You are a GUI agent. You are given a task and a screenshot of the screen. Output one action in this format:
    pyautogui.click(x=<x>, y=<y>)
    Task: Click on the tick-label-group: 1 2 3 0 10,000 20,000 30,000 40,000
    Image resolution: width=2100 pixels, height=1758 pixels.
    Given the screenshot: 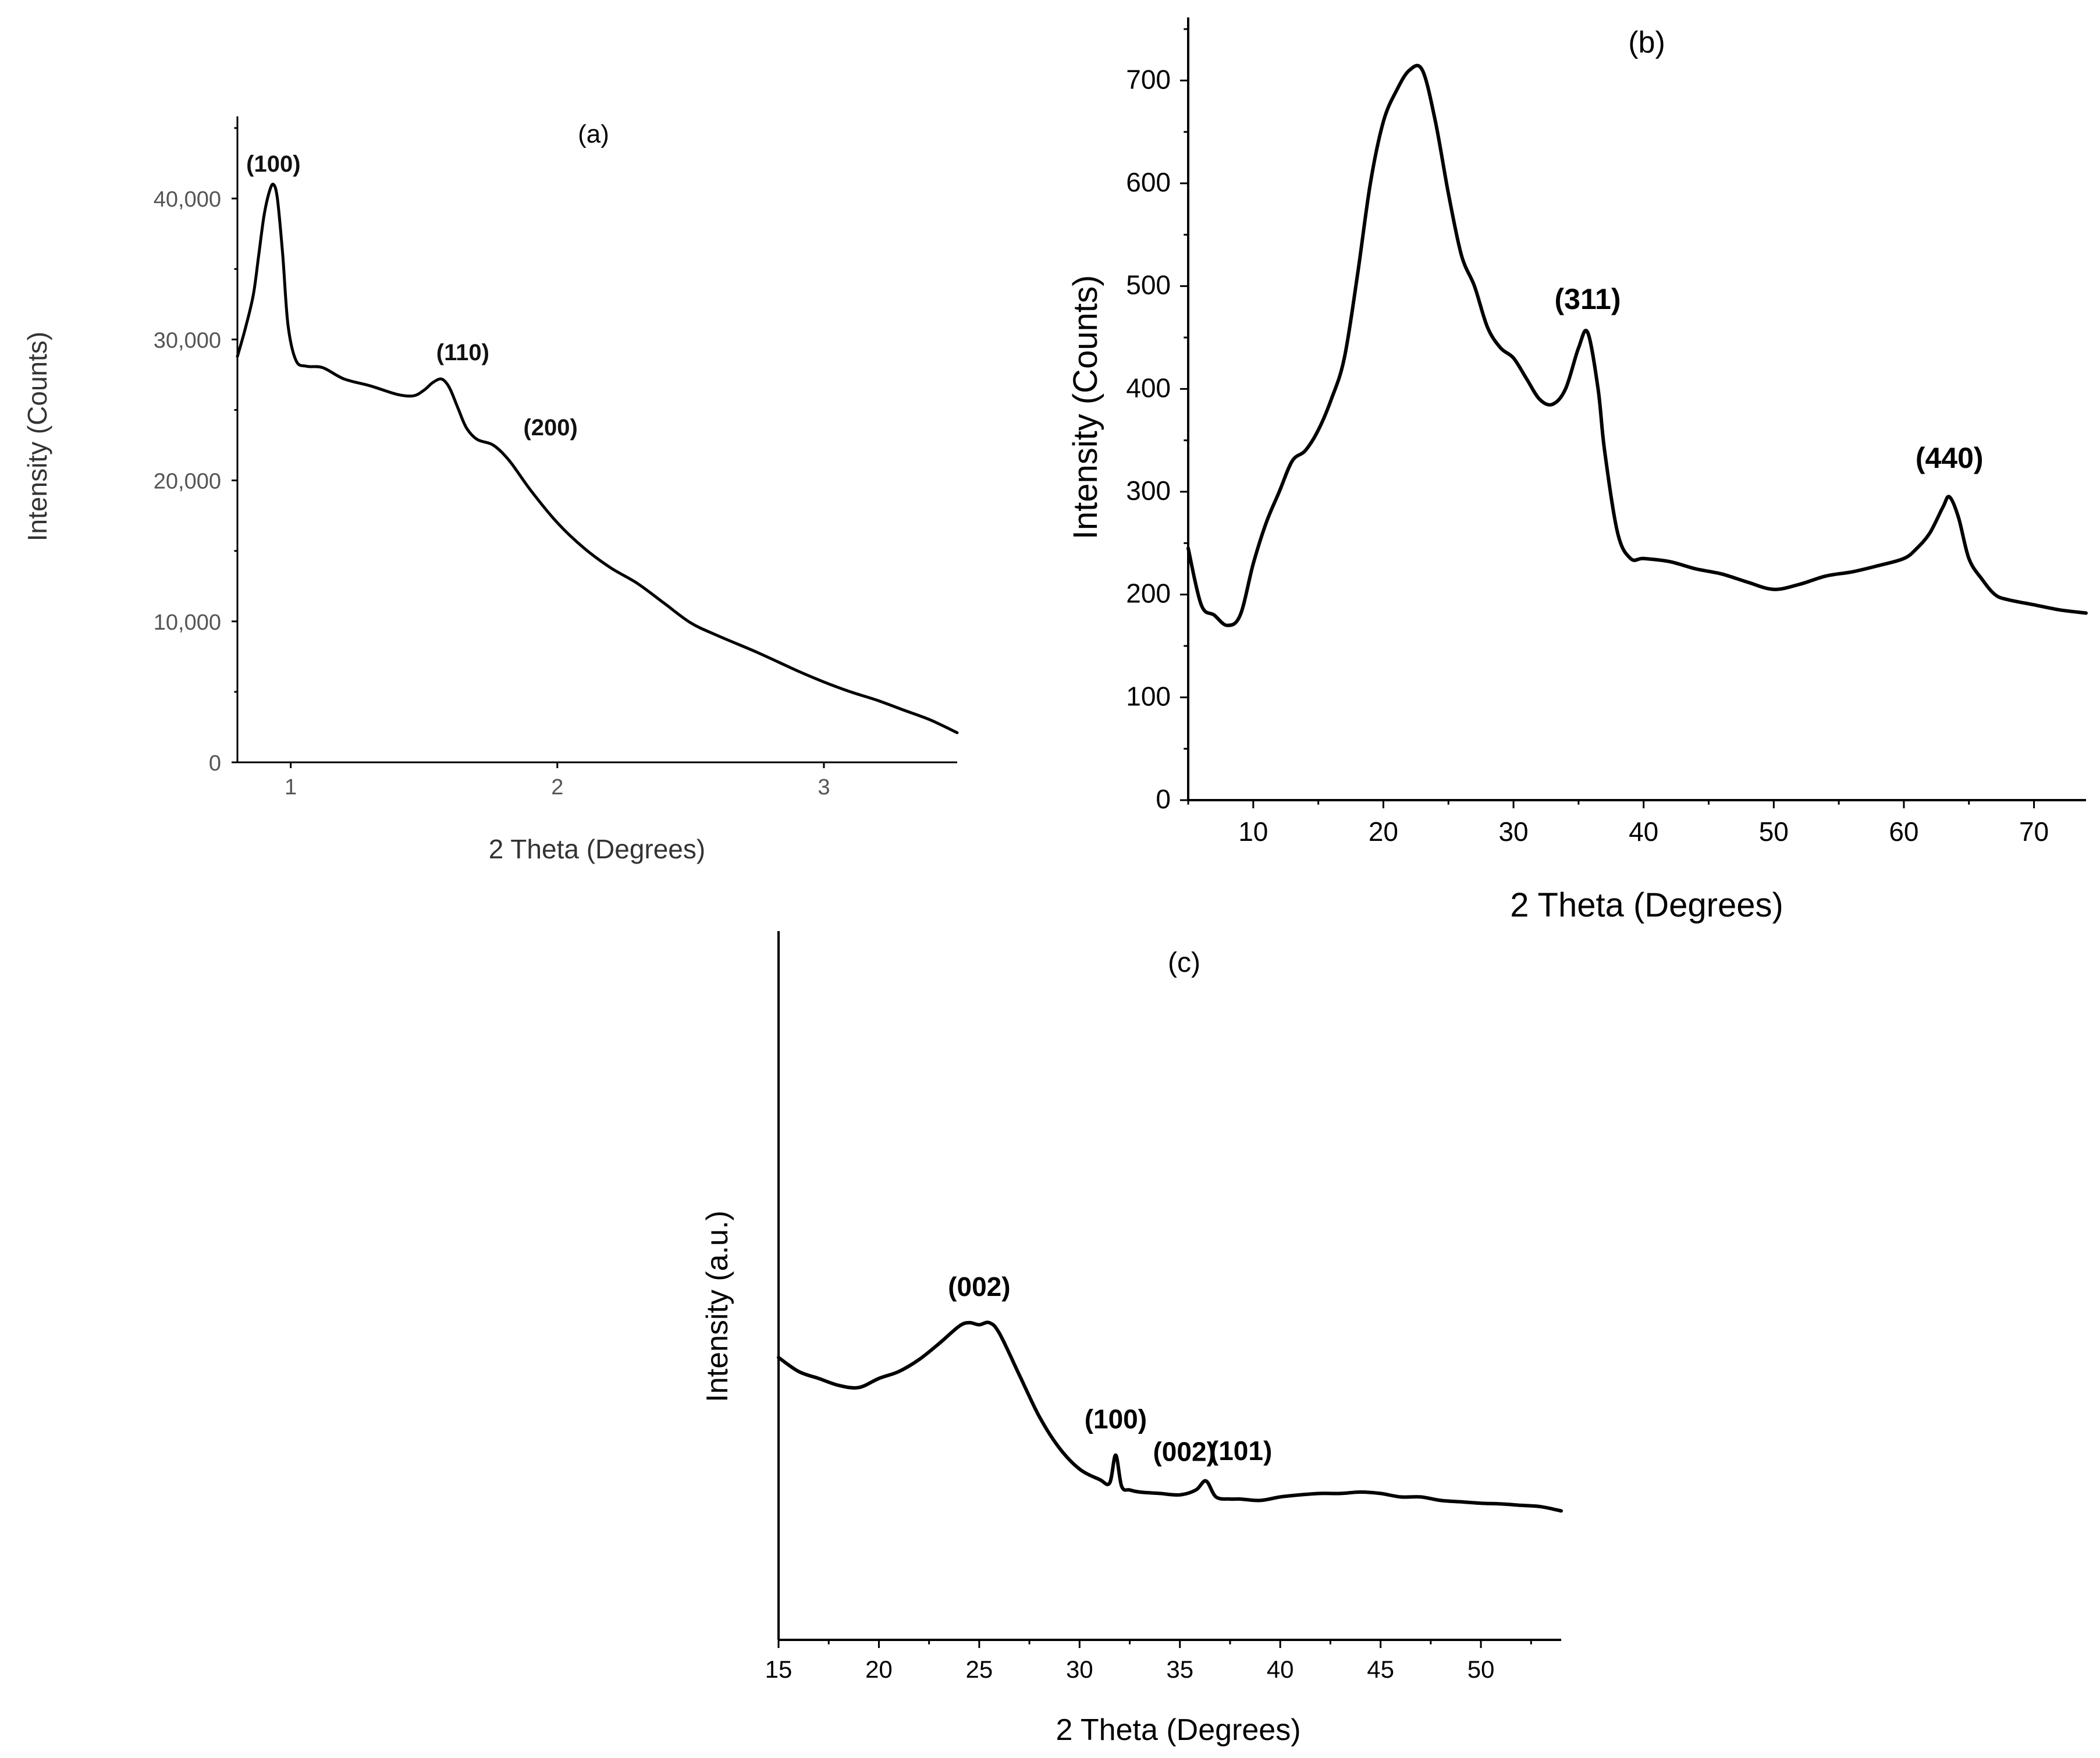 What is the action you would take?
    pyautogui.click(x=492, y=493)
    